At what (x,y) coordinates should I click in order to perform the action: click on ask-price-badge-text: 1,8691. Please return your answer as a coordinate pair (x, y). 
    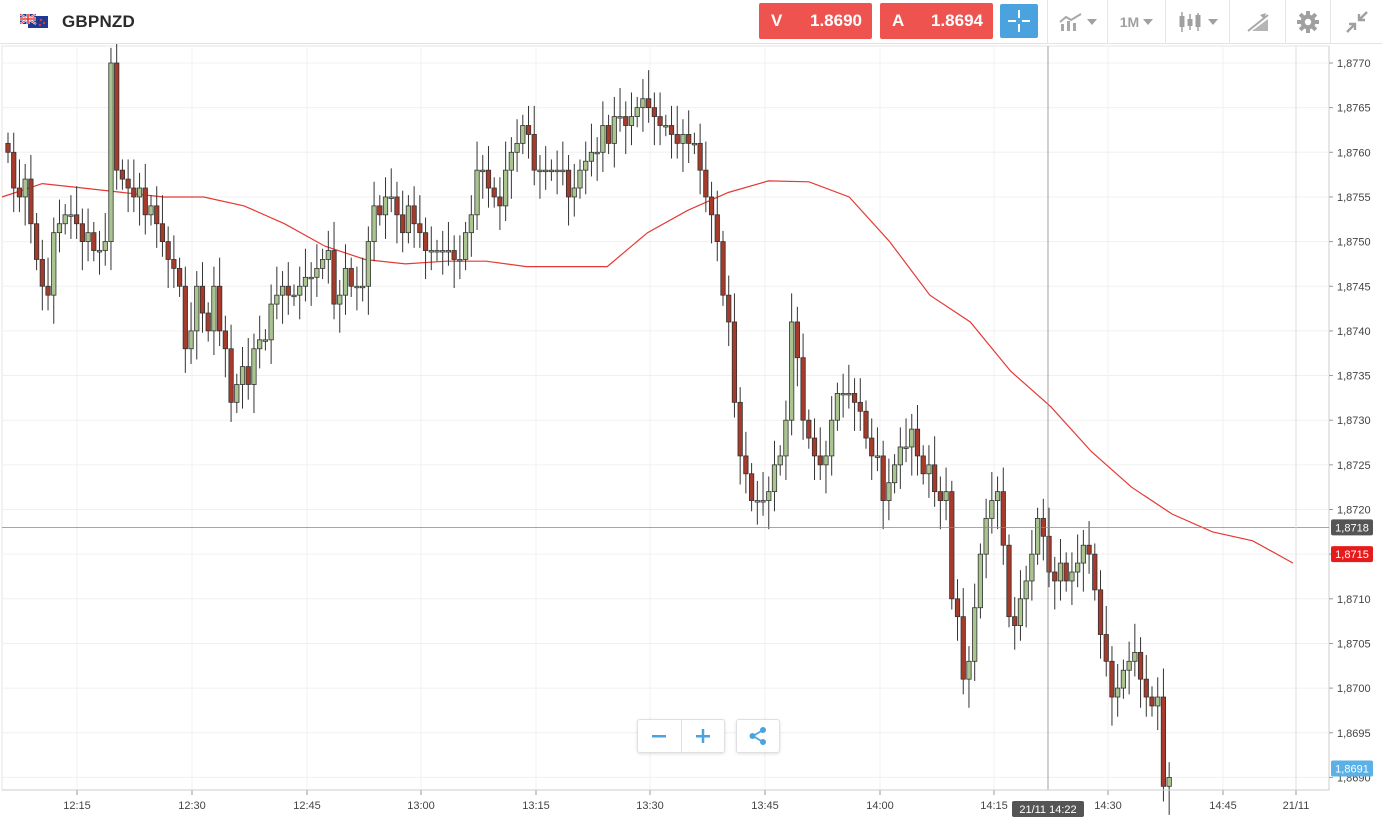
    Looking at the image, I should click on (1352, 769).